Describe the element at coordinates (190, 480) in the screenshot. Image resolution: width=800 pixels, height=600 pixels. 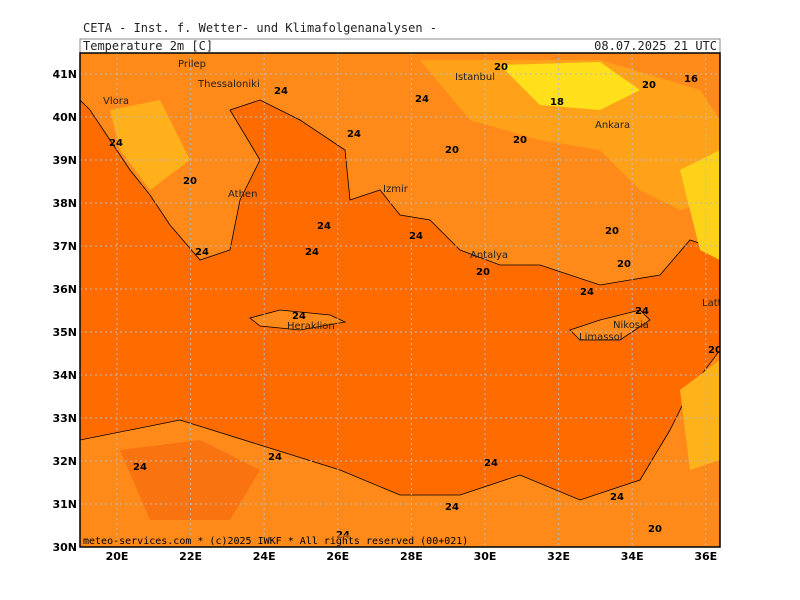
I see `hot-land` at that location.